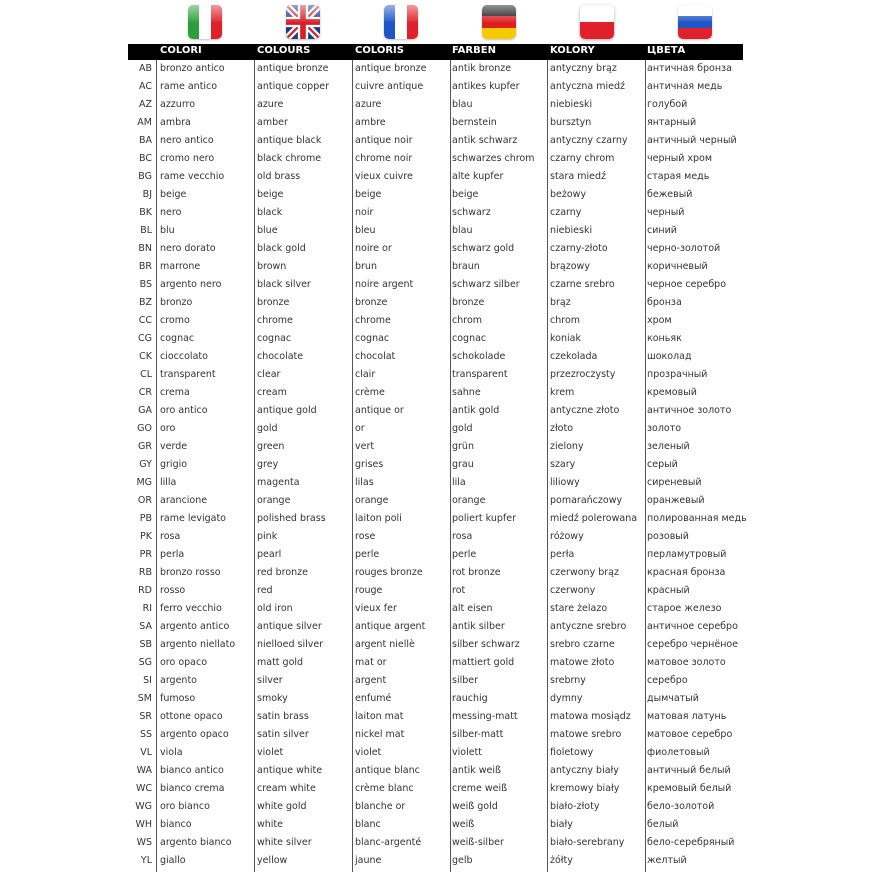 This screenshot has height=875, width=875. I want to click on color-name: blue, so click(267, 230).